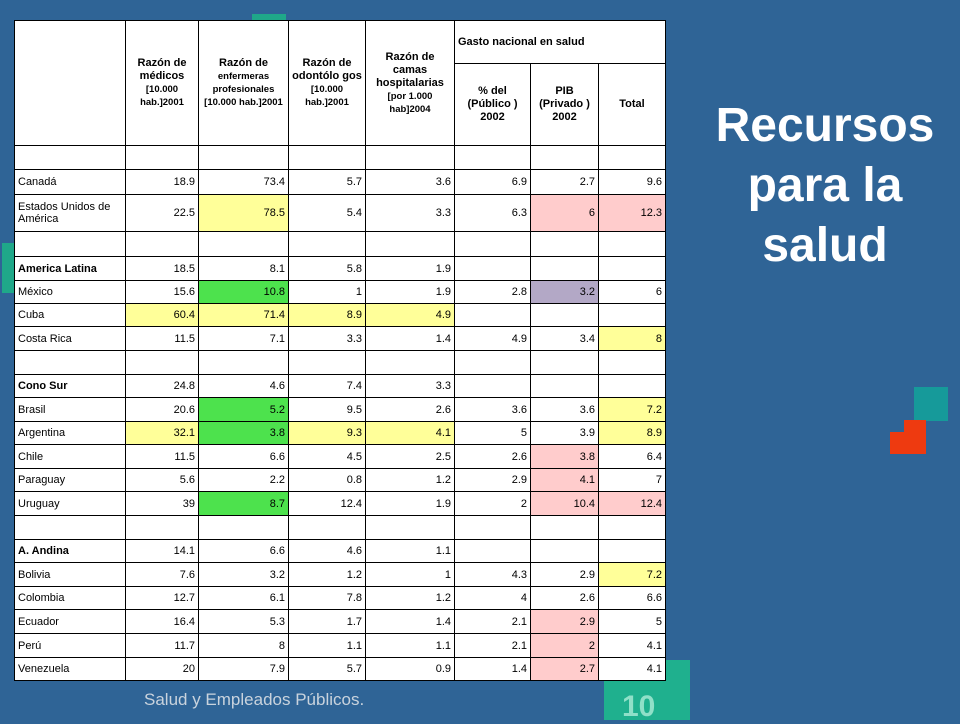 This screenshot has width=960, height=724. I want to click on header-medicos: Razón de médicos [10.000 hab.]2001, so click(162, 83).